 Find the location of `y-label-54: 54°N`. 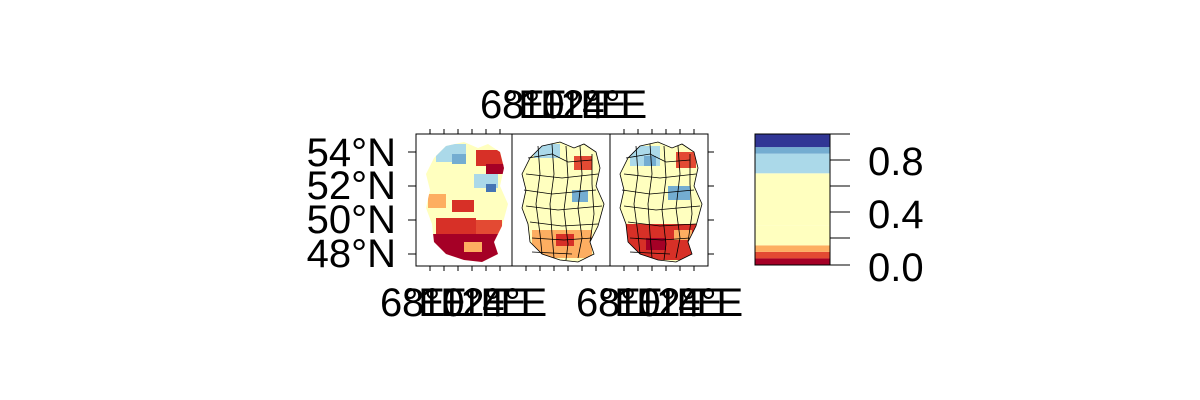

y-label-54: 54°N is located at coordinates (351, 153).